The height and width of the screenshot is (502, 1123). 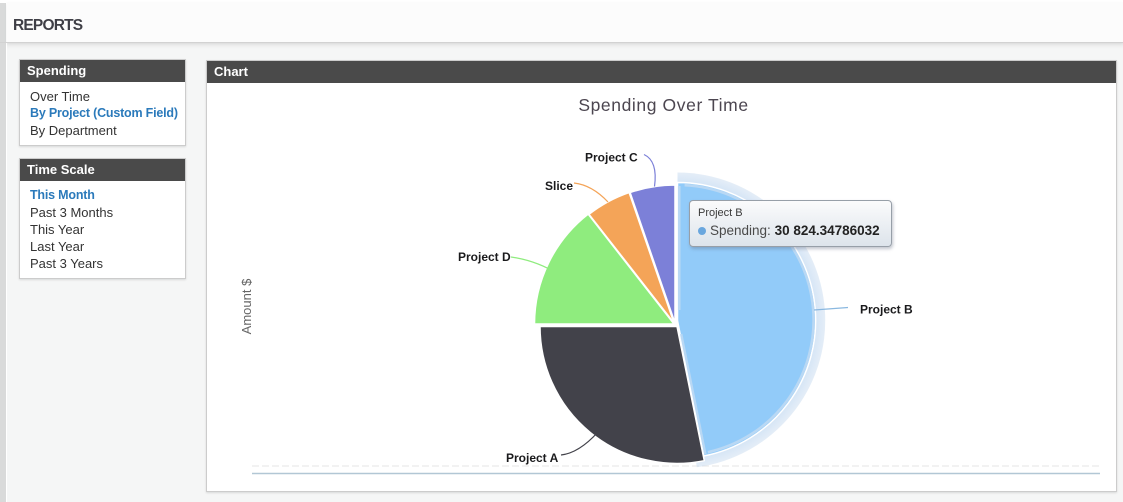 I want to click on svg-text: Project A, so click(x=532, y=458).